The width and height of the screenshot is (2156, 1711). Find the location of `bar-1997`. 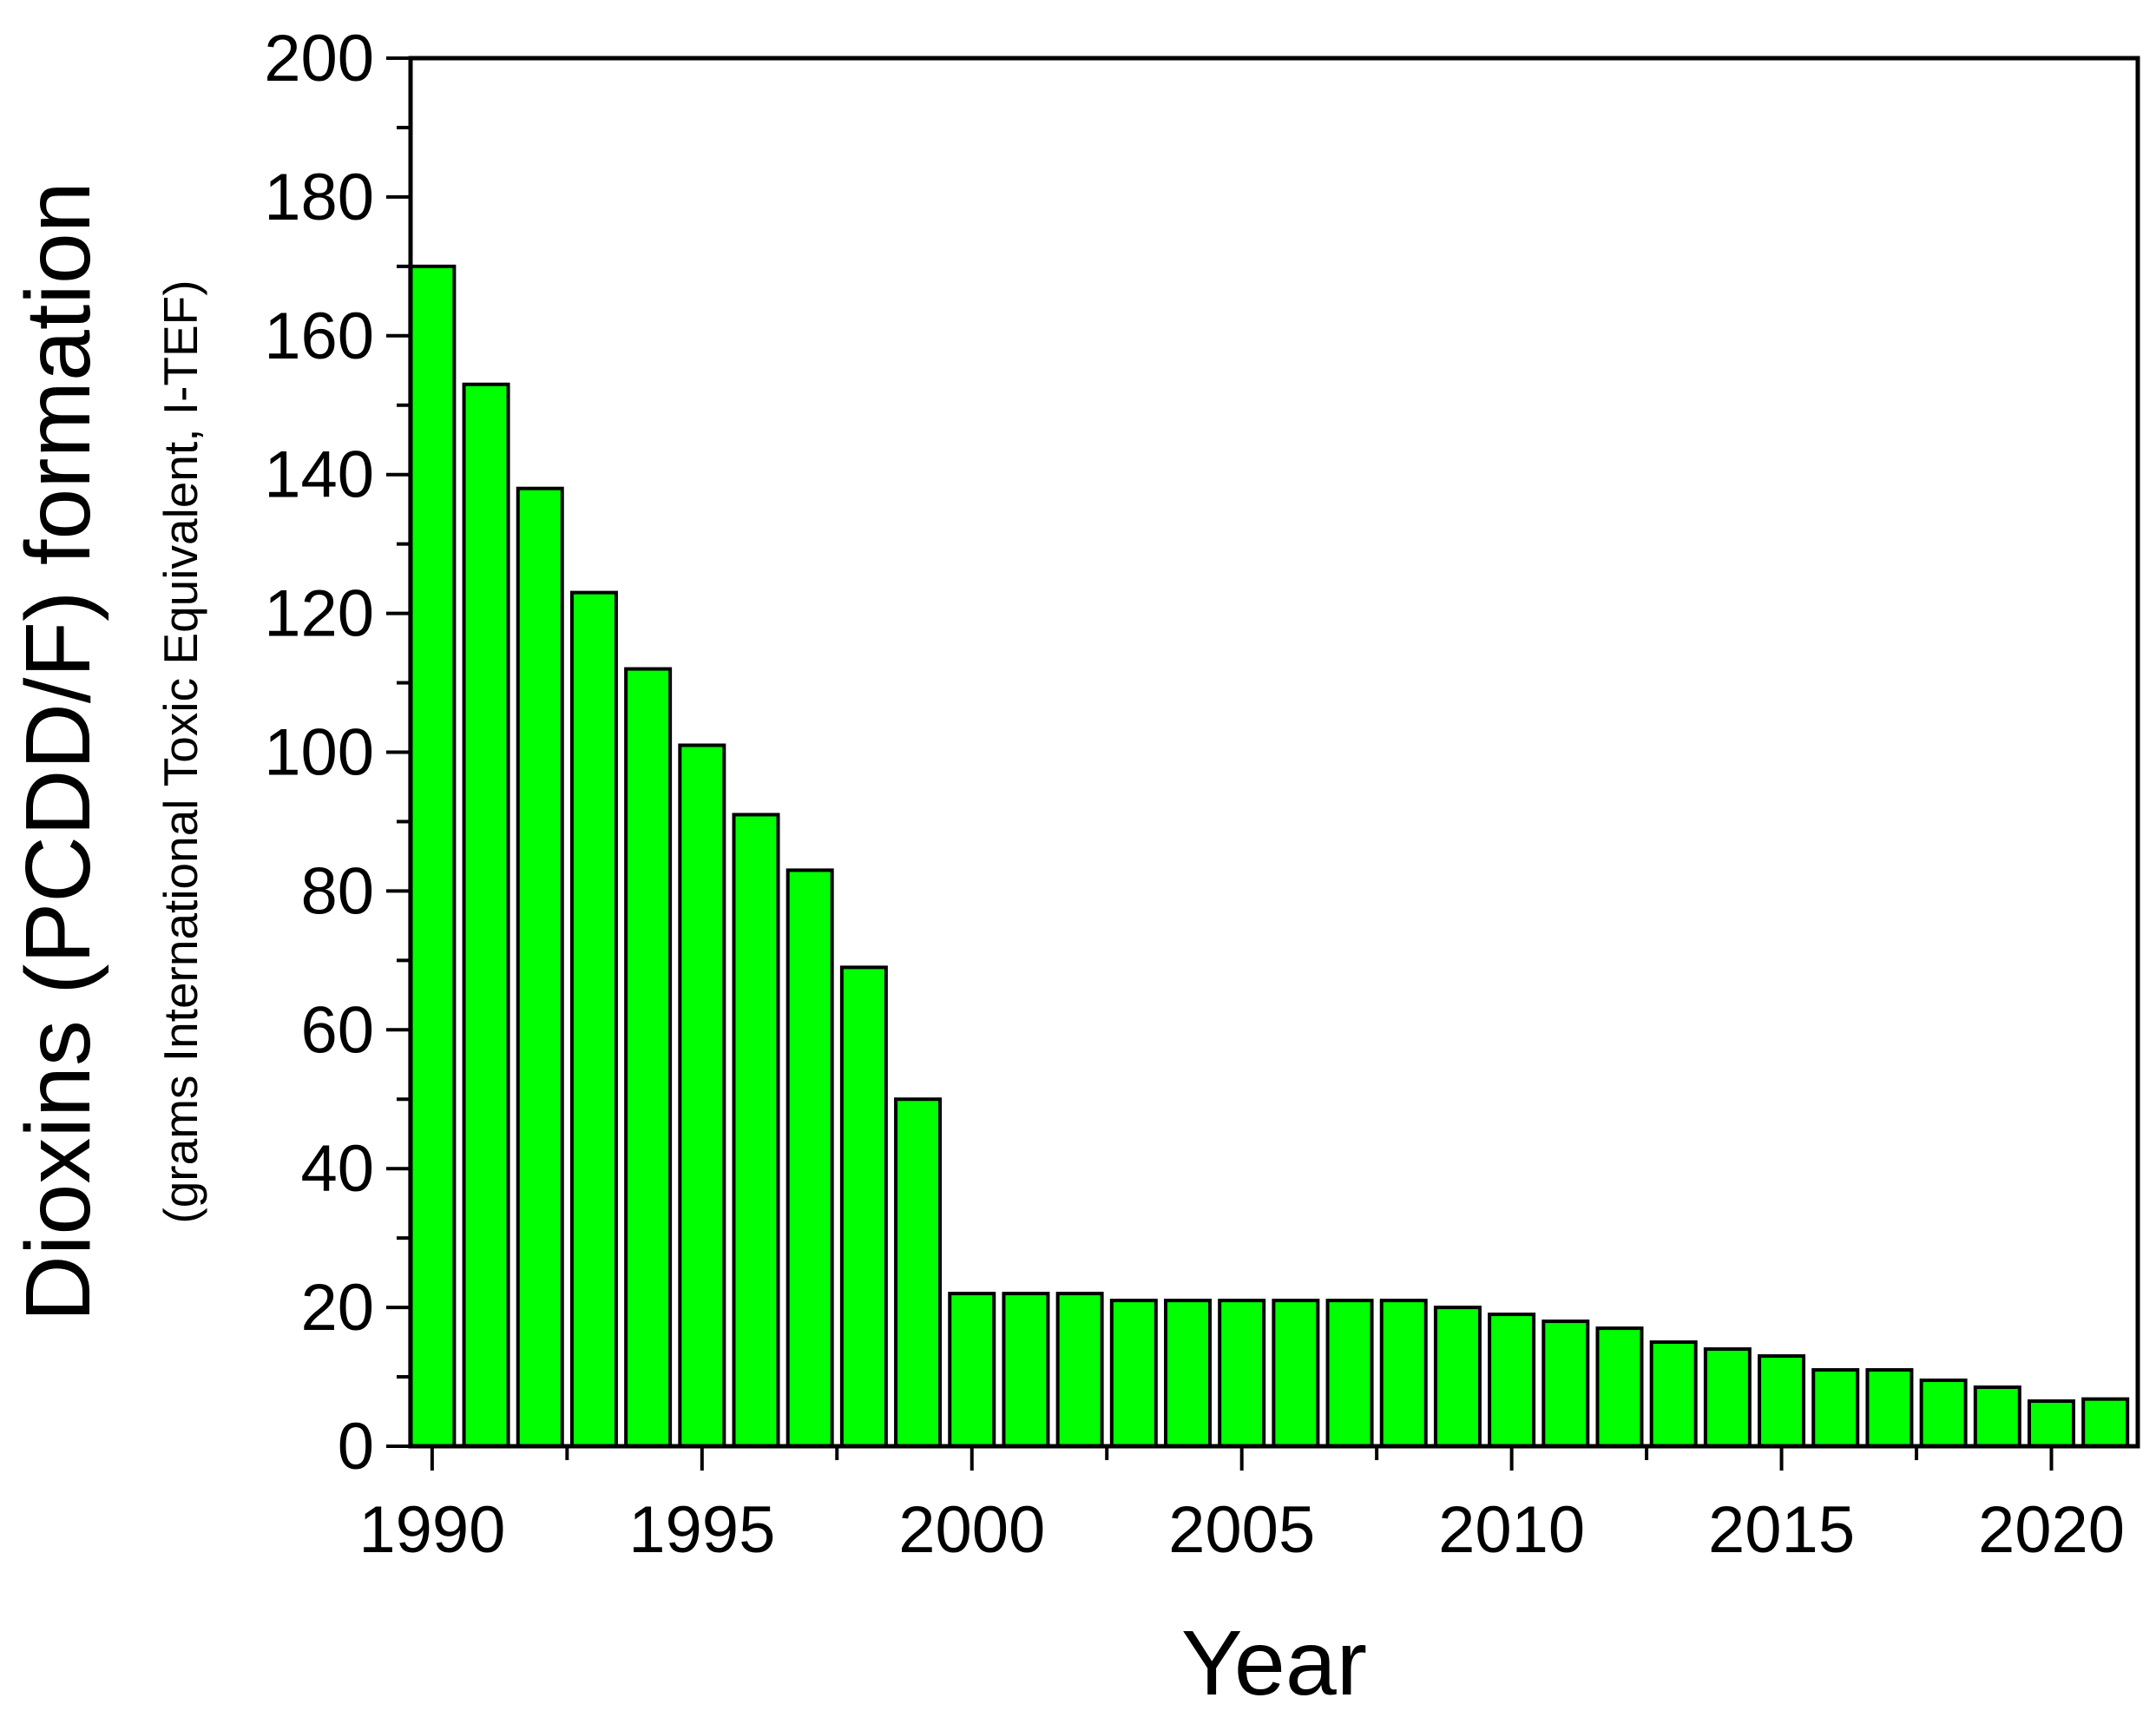

bar-1997 is located at coordinates (809, 1158).